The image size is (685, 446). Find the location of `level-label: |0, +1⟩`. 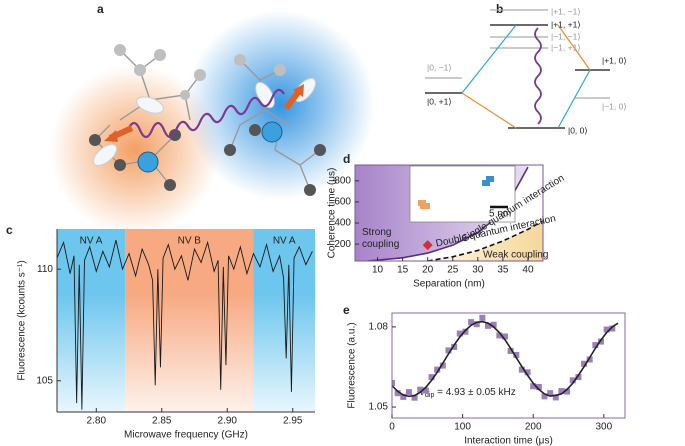

level-label: |0, +1⟩ is located at coordinates (439, 101).